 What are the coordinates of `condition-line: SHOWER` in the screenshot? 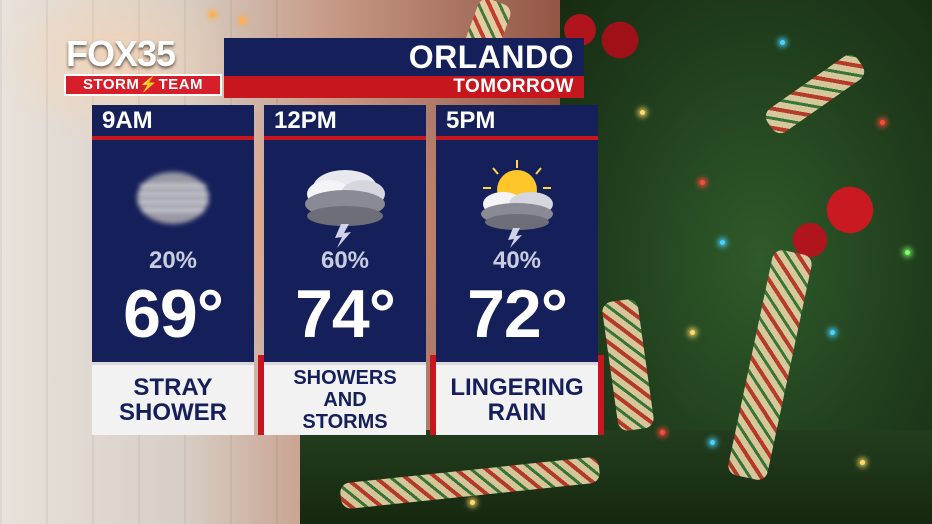 It's located at (173, 412).